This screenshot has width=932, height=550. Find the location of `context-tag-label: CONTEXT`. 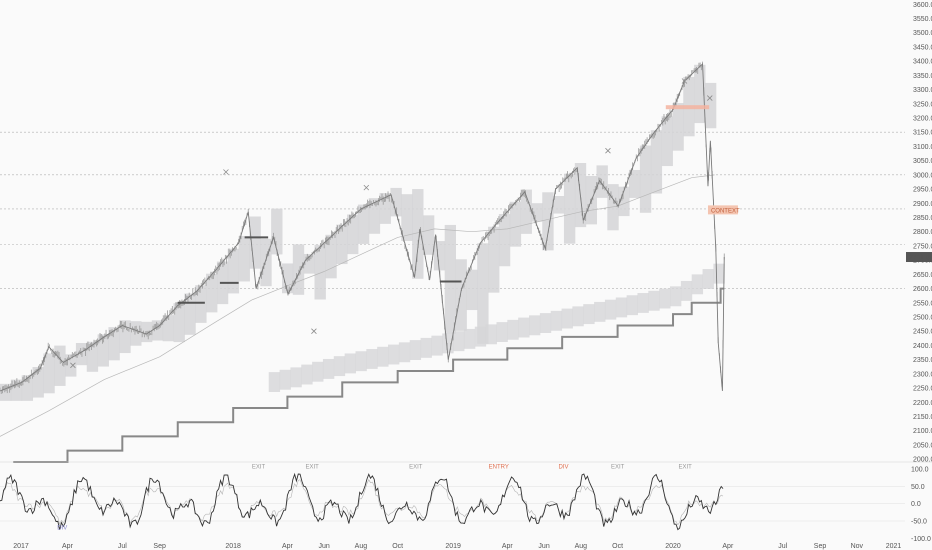

context-tag-label: CONTEXT is located at coordinates (725, 211).